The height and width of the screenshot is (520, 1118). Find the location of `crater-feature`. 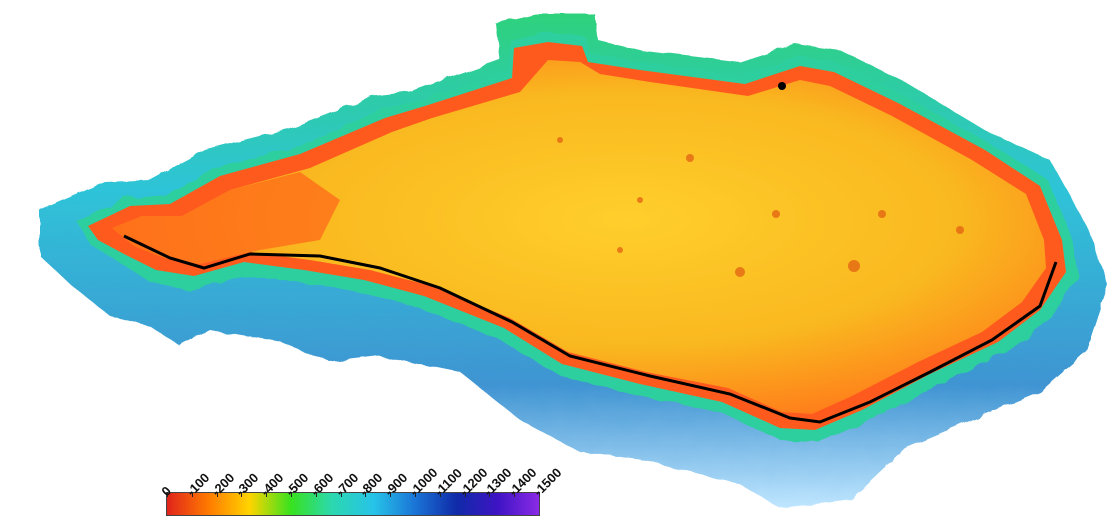

crater-feature is located at coordinates (782, 86).